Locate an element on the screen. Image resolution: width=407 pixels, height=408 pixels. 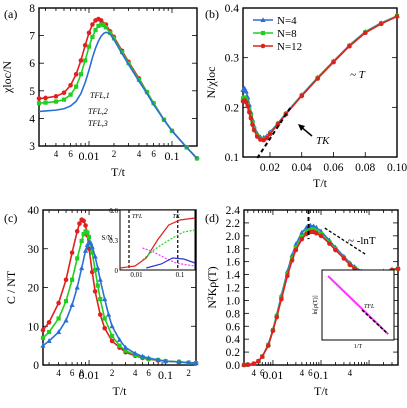
panel-2-label: (c) is located at coordinates (10, 218).